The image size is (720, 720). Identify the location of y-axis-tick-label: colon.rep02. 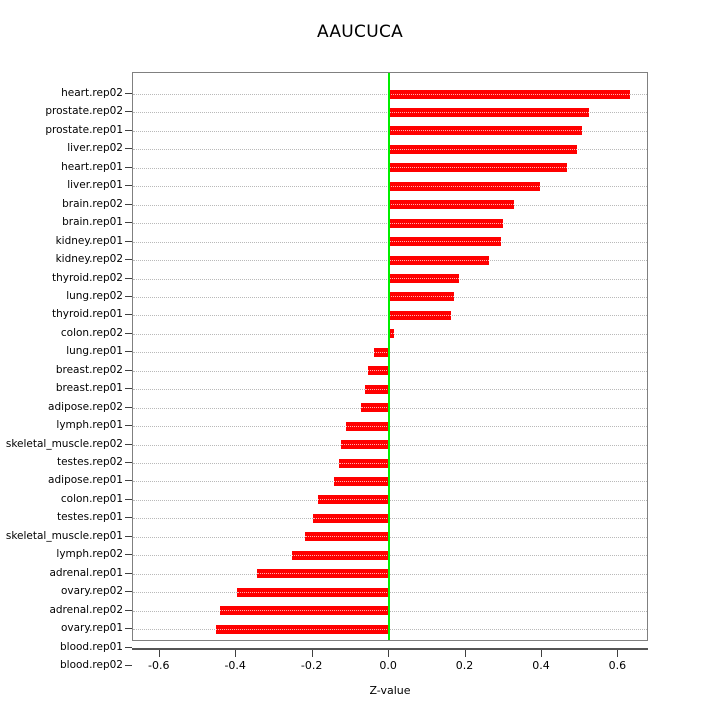
(91, 332).